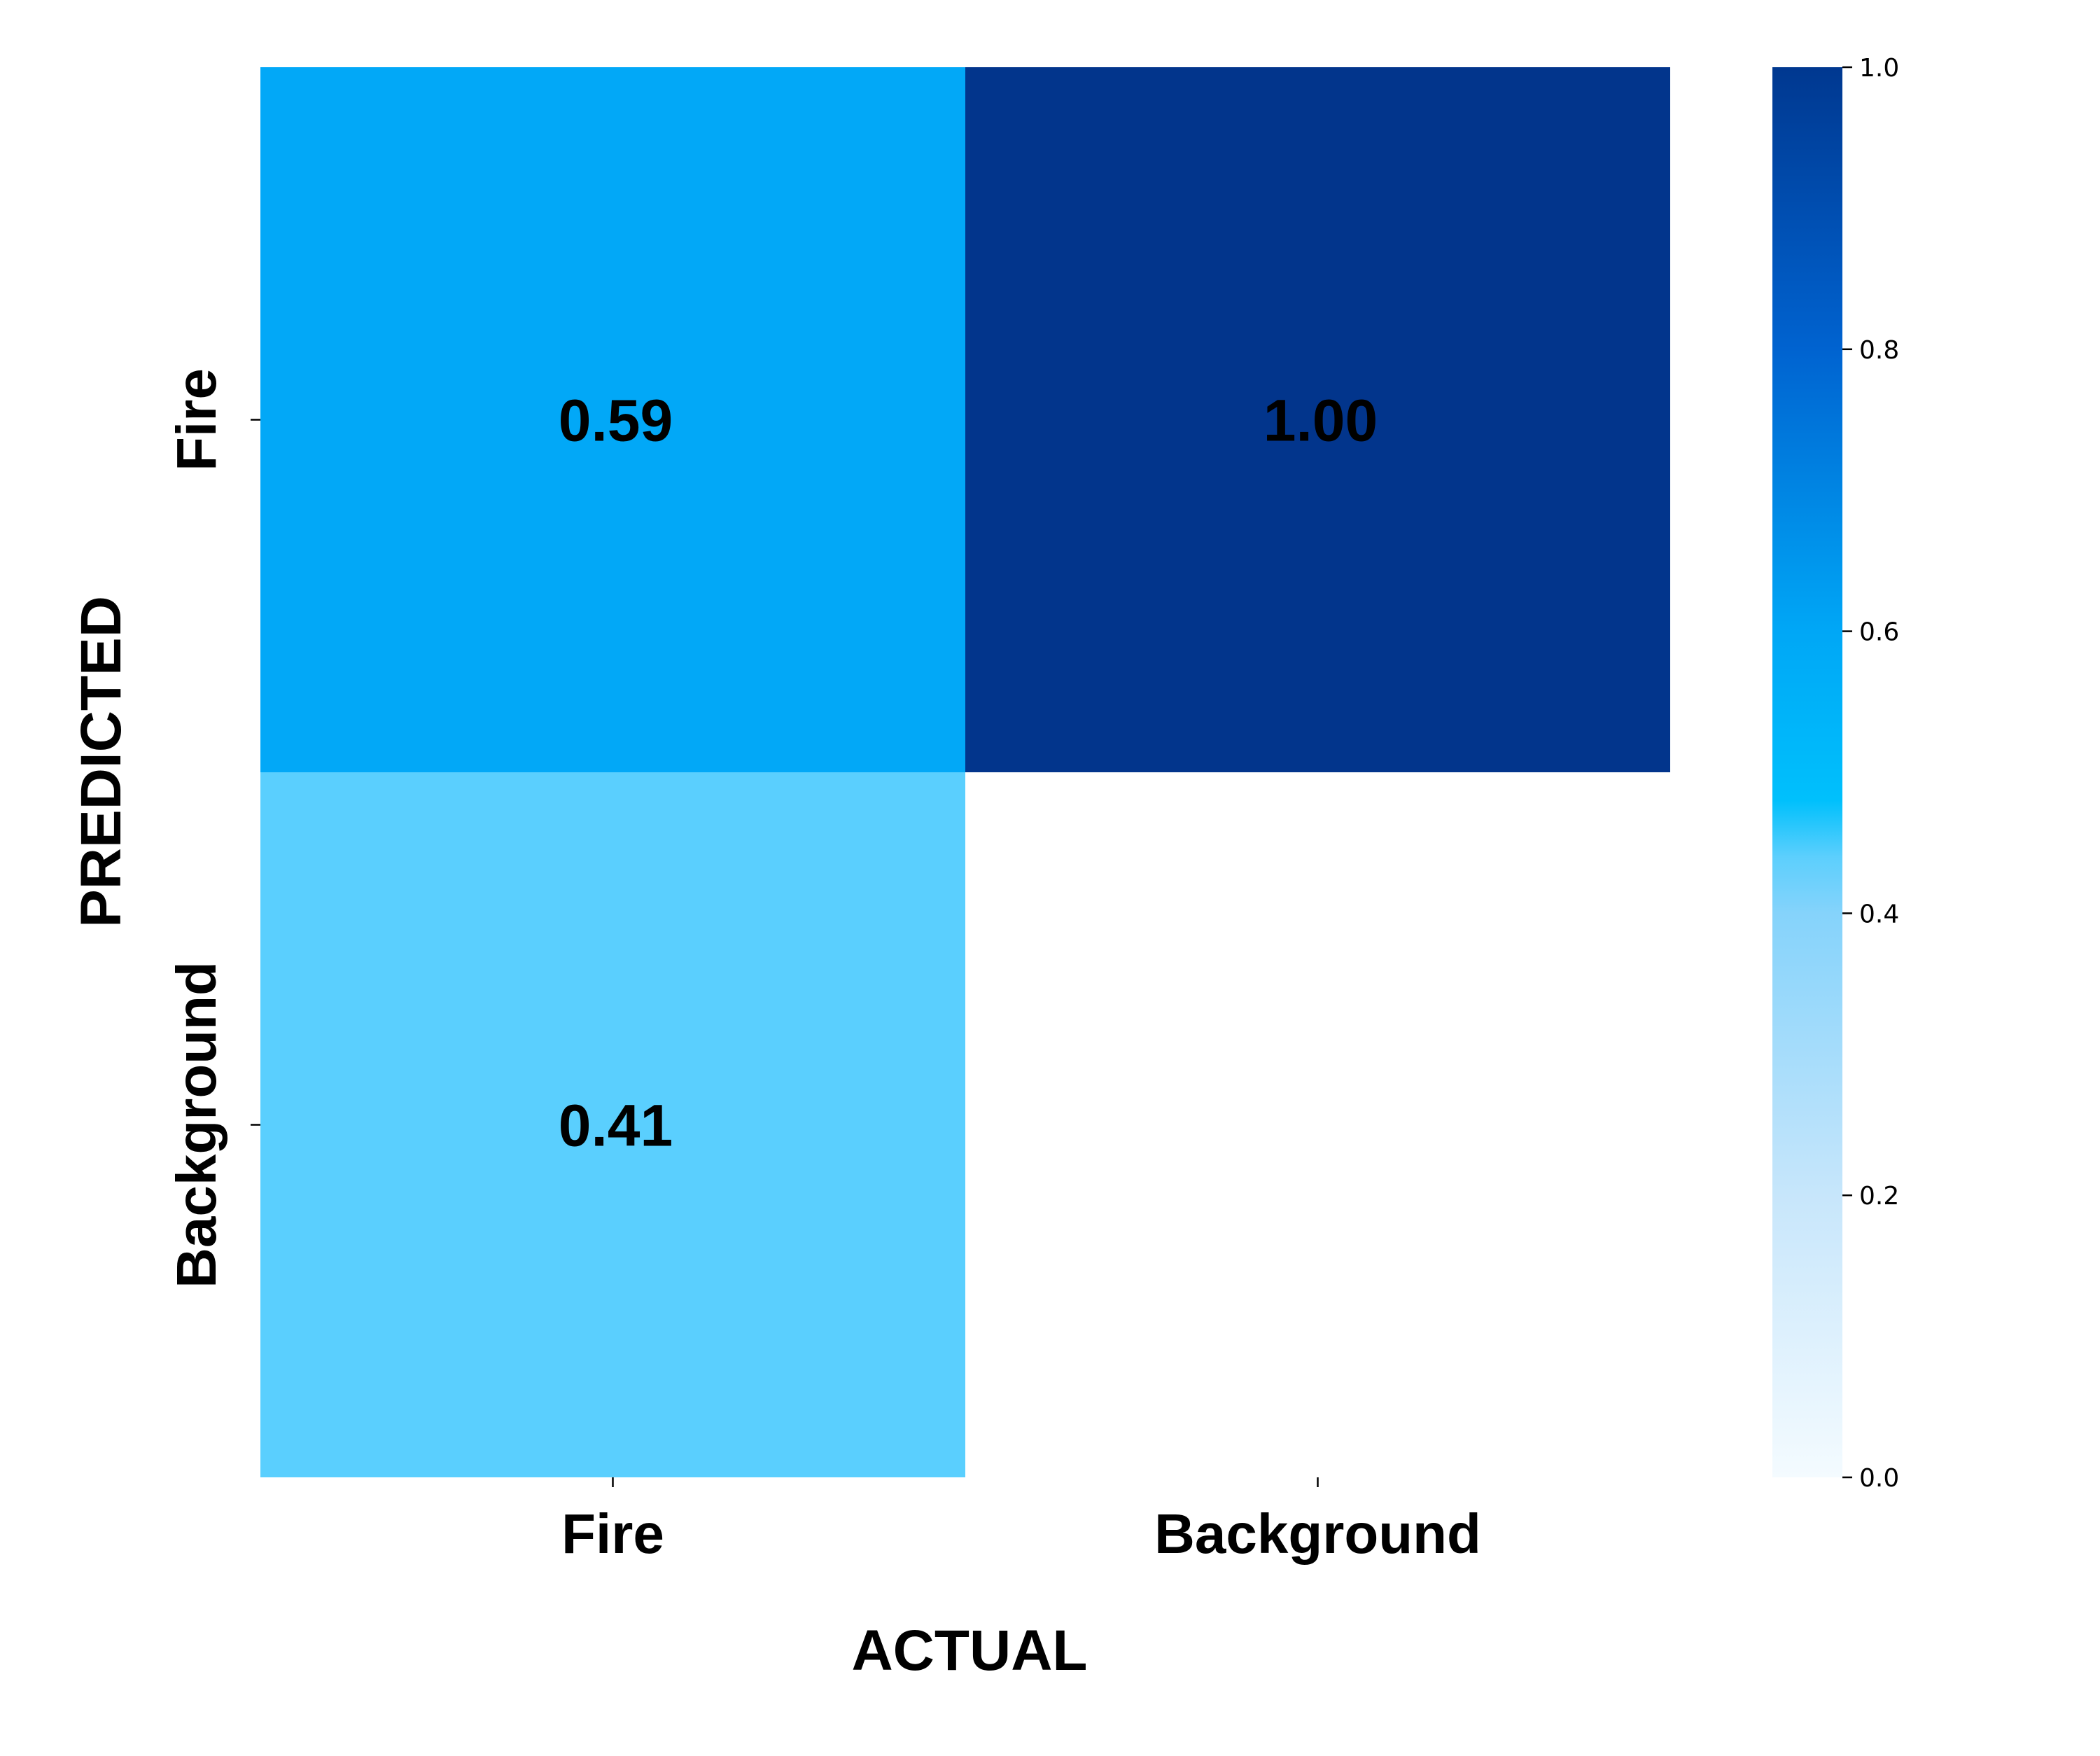 Image resolution: width=2100 pixels, height=1756 pixels. What do you see at coordinates (1879, 1196) in the screenshot?
I see `colorbar-tick-label-1: 0.2` at bounding box center [1879, 1196].